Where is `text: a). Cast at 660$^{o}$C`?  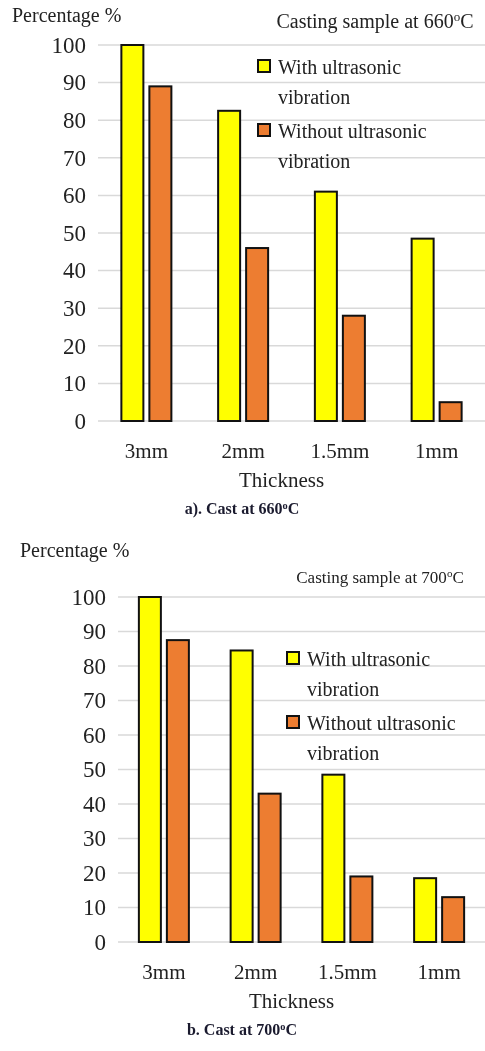 text: a). Cast at 660$^{o}$C is located at coordinates (242, 508).